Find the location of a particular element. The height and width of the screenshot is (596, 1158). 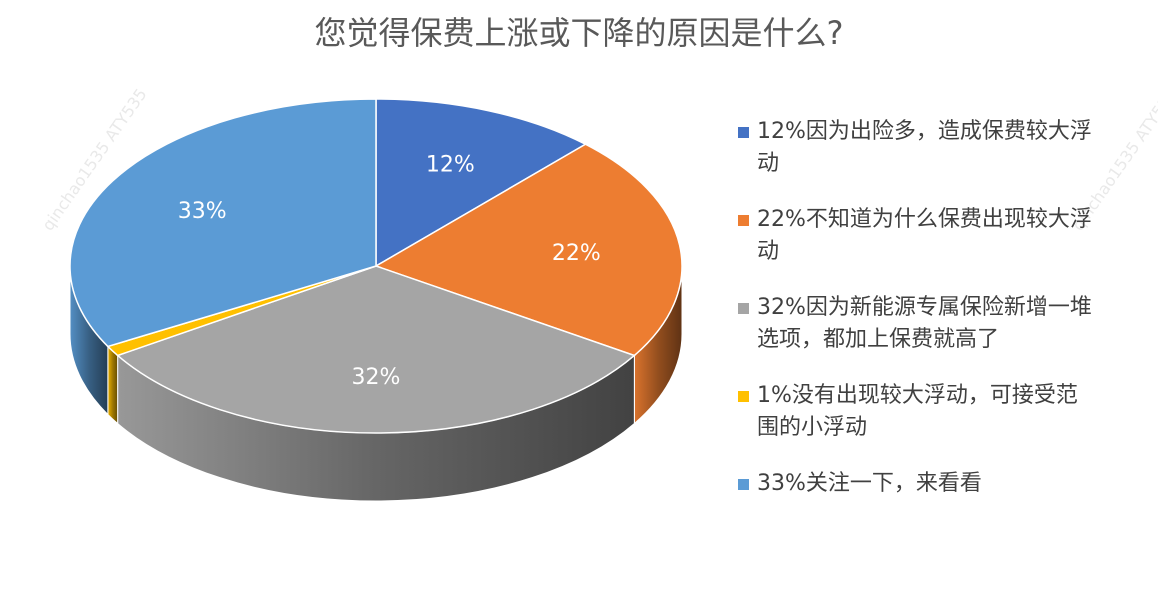

legend-item: 32%因为新能源专属保险新增一堆选项，都加上保费就高了 is located at coordinates (943, 324).